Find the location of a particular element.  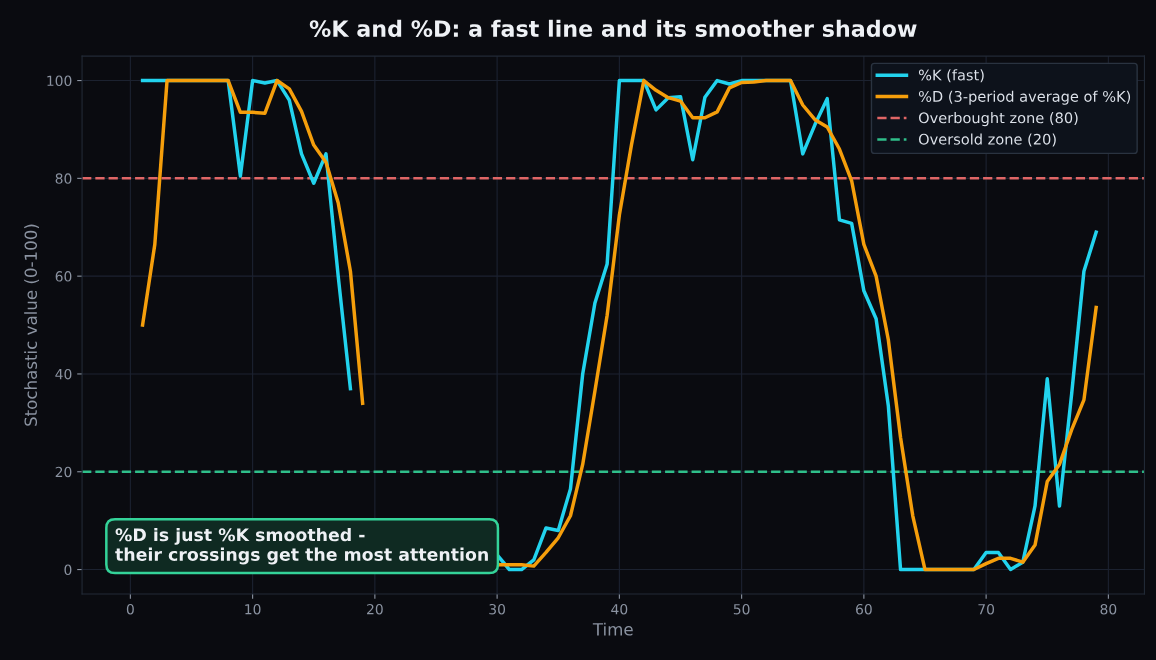

y-tick-label: 0 is located at coordinates (68, 570).